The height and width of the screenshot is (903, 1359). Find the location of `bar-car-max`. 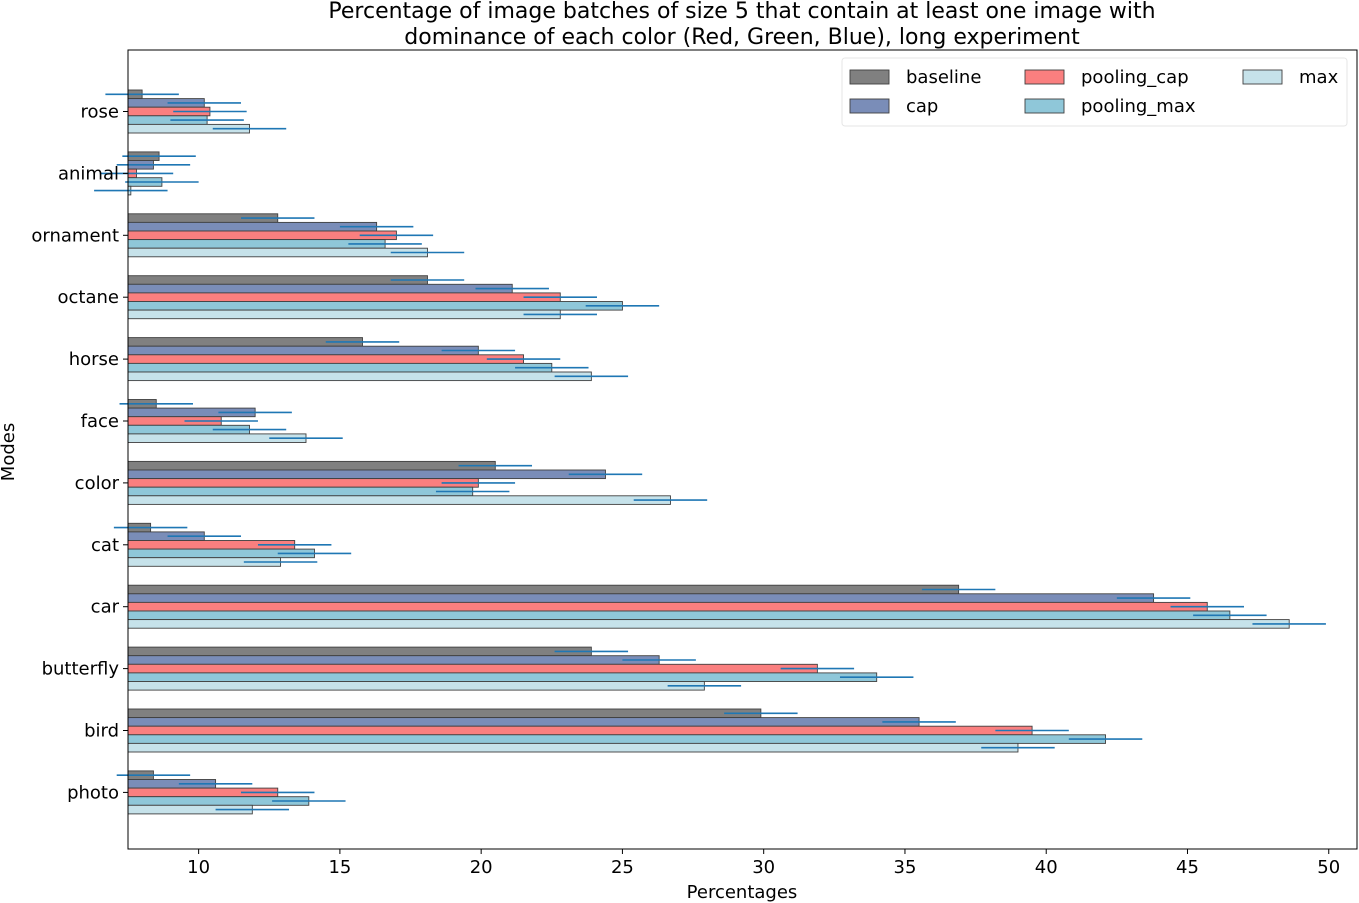

bar-car-max is located at coordinates (708, 624).